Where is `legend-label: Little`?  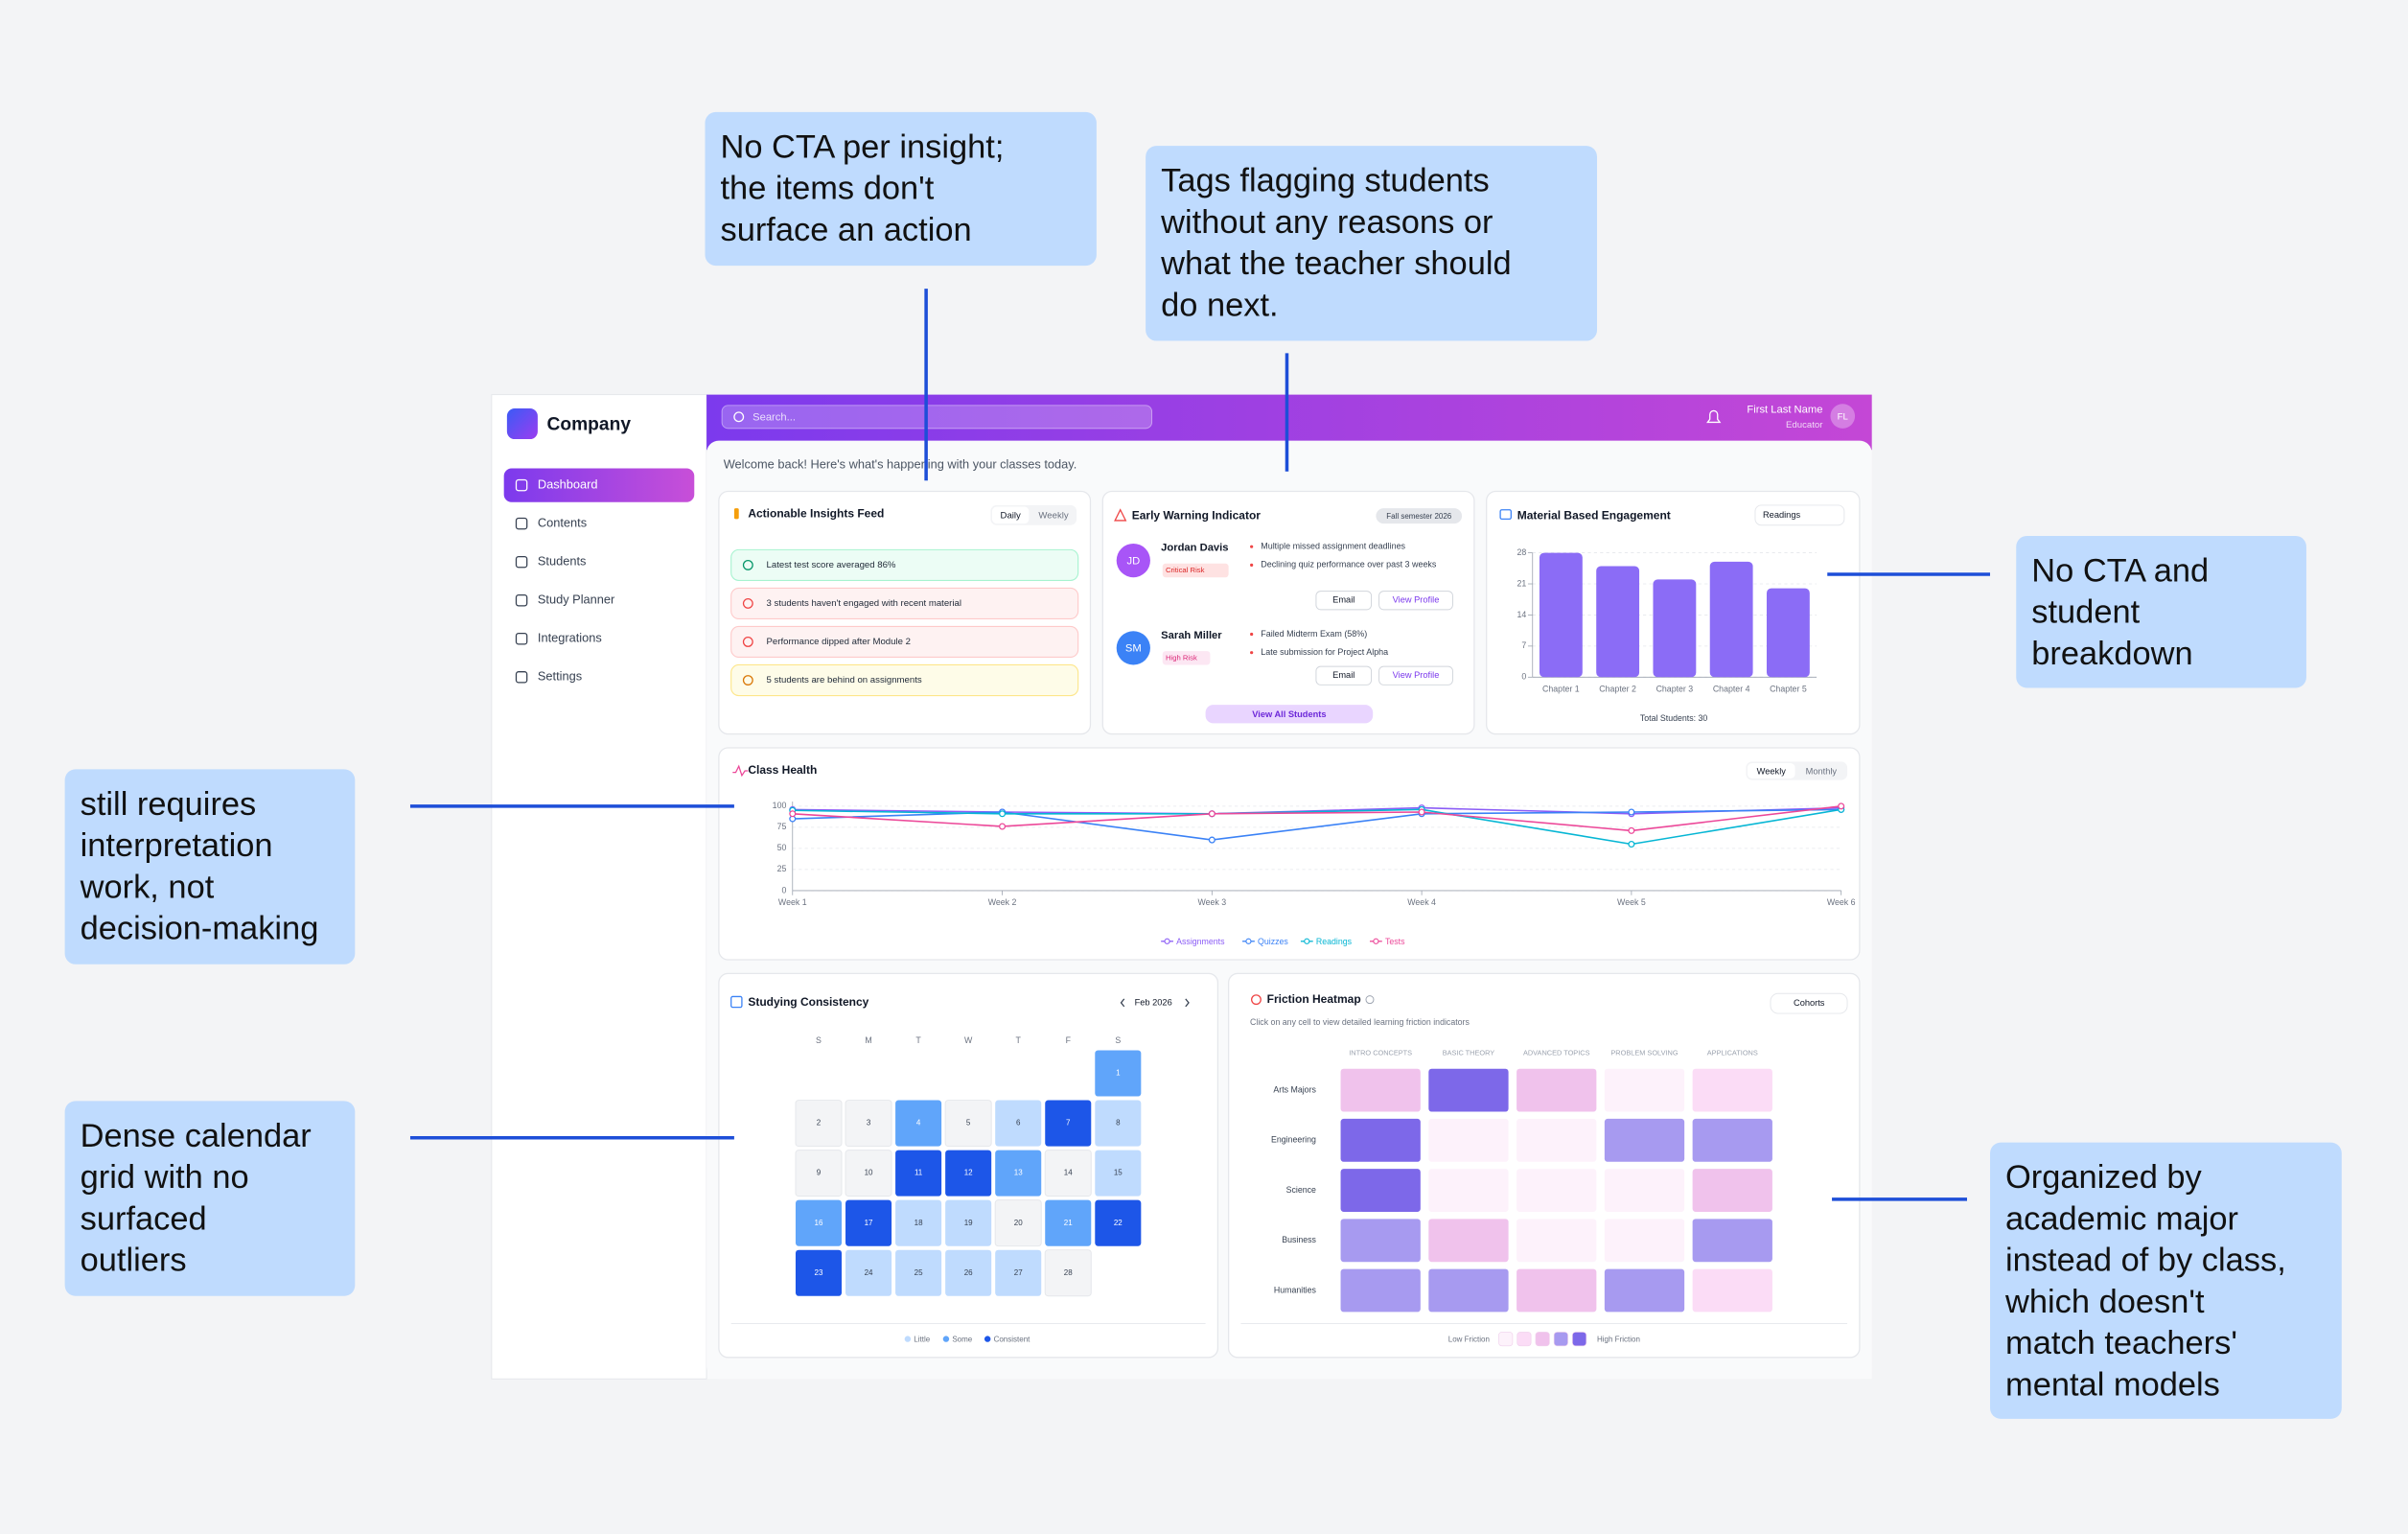 legend-label: Little is located at coordinates (922, 1340).